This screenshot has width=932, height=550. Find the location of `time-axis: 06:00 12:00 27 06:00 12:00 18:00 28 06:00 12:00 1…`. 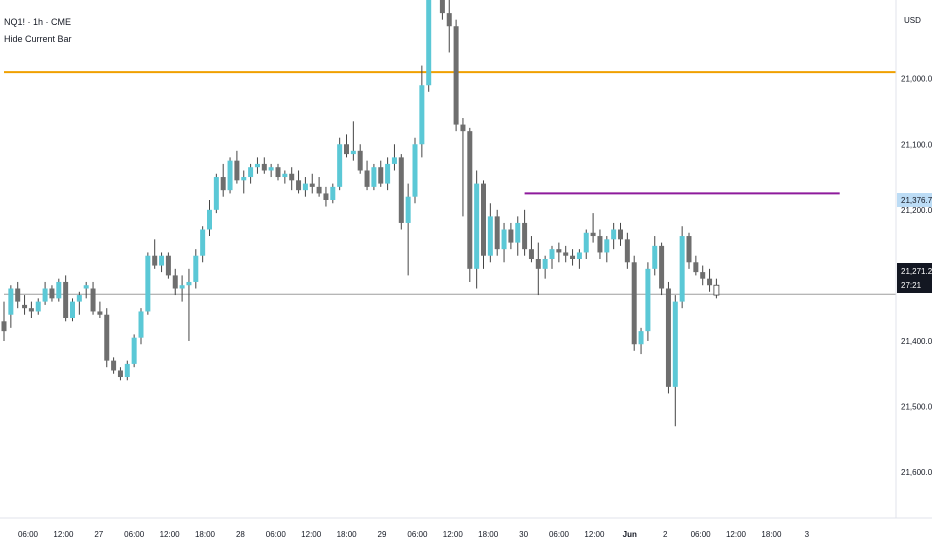

time-axis: 06:00 12:00 27 06:00 12:00 18:00 28 06:00 12:00 1… is located at coordinates (466, 528).